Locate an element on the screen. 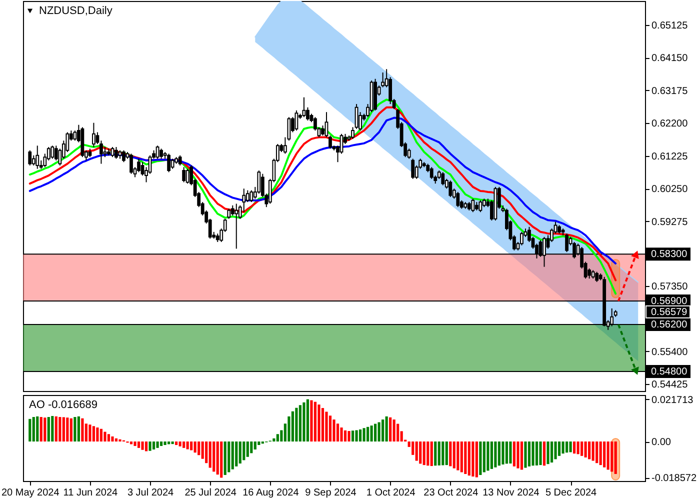 Image resolution: width=700 pixels, height=500 pixels. y-tick-label: 0.65125 is located at coordinates (670, 26).